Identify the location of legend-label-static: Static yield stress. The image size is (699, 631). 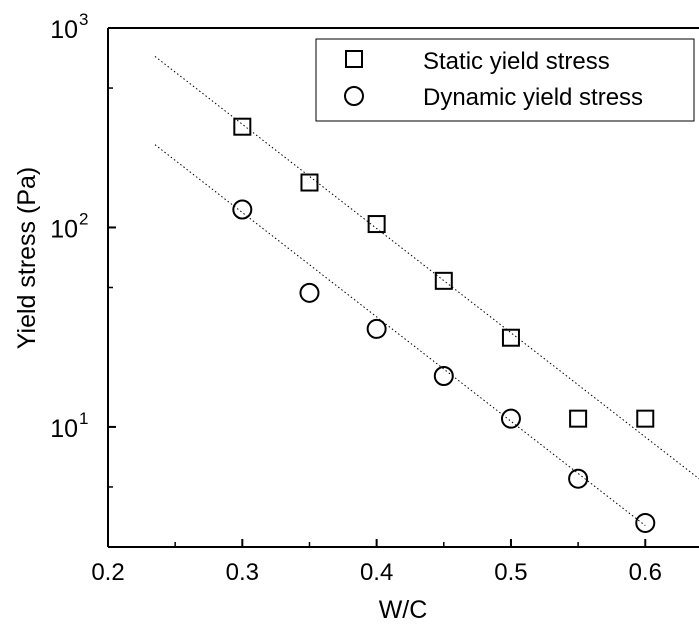
(516, 61).